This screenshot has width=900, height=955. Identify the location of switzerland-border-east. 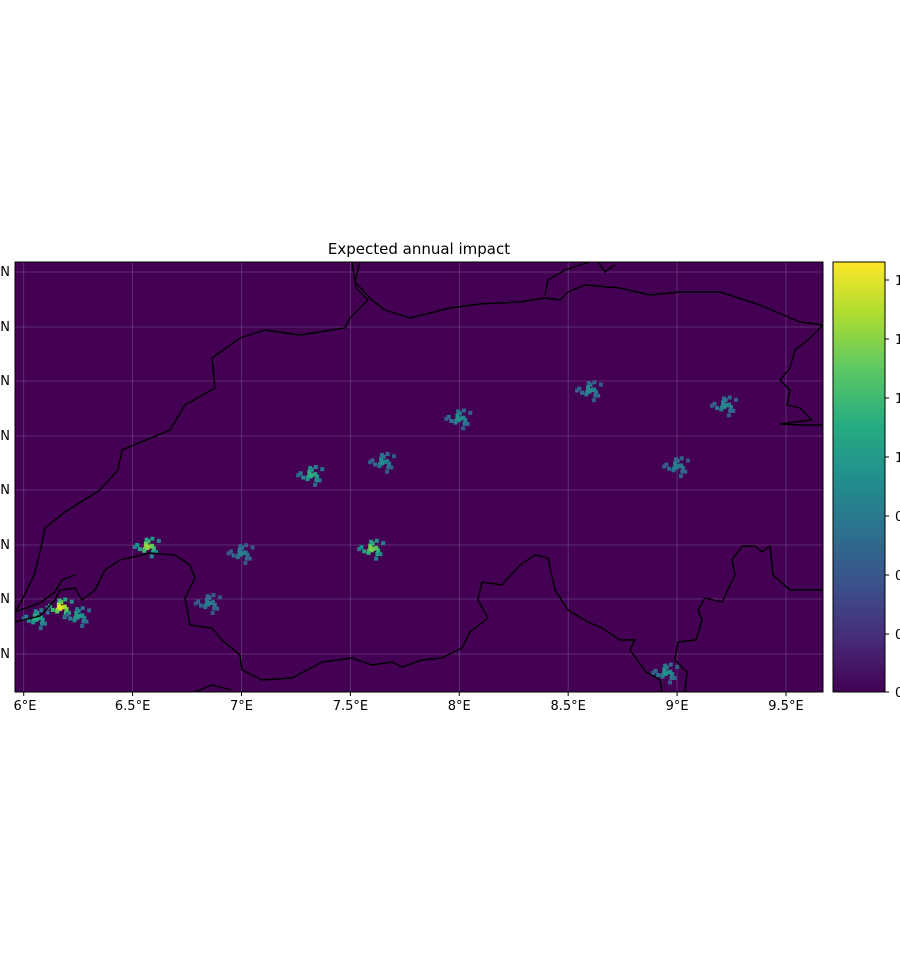
(748, 618).